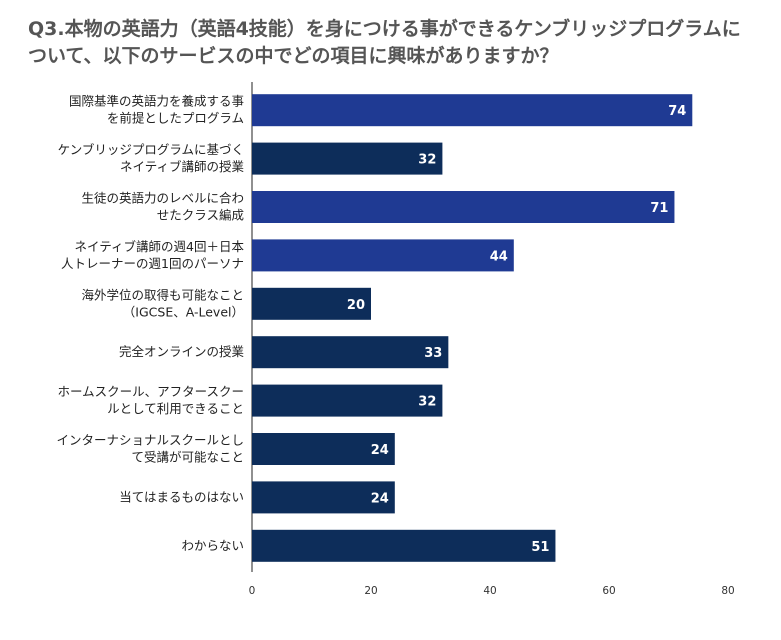 The image size is (781, 640). Describe the element at coordinates (150, 449) in the screenshot. I see `category-label: インターナショナルスクールとして受講が可能なこと` at that location.